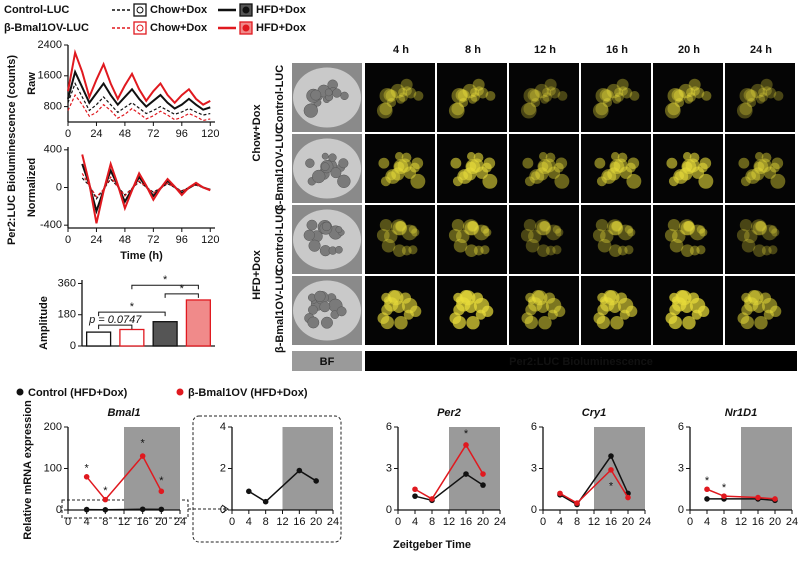 The image size is (799, 574). Describe the element at coordinates (681, 427) in the screenshot. I see `y-tick-label: 6` at that location.